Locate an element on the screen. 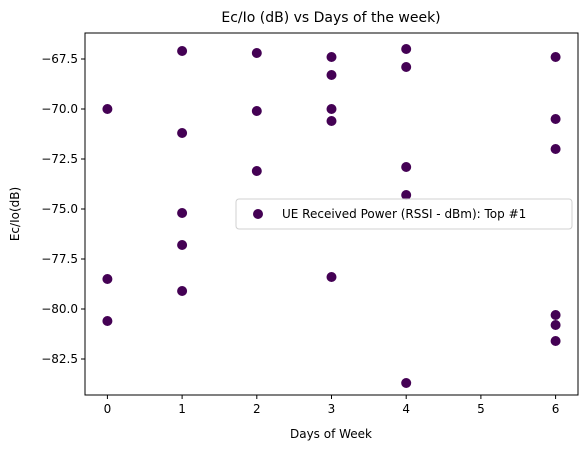 The height and width of the screenshot is (453, 587). legend-box is located at coordinates (404, 214).